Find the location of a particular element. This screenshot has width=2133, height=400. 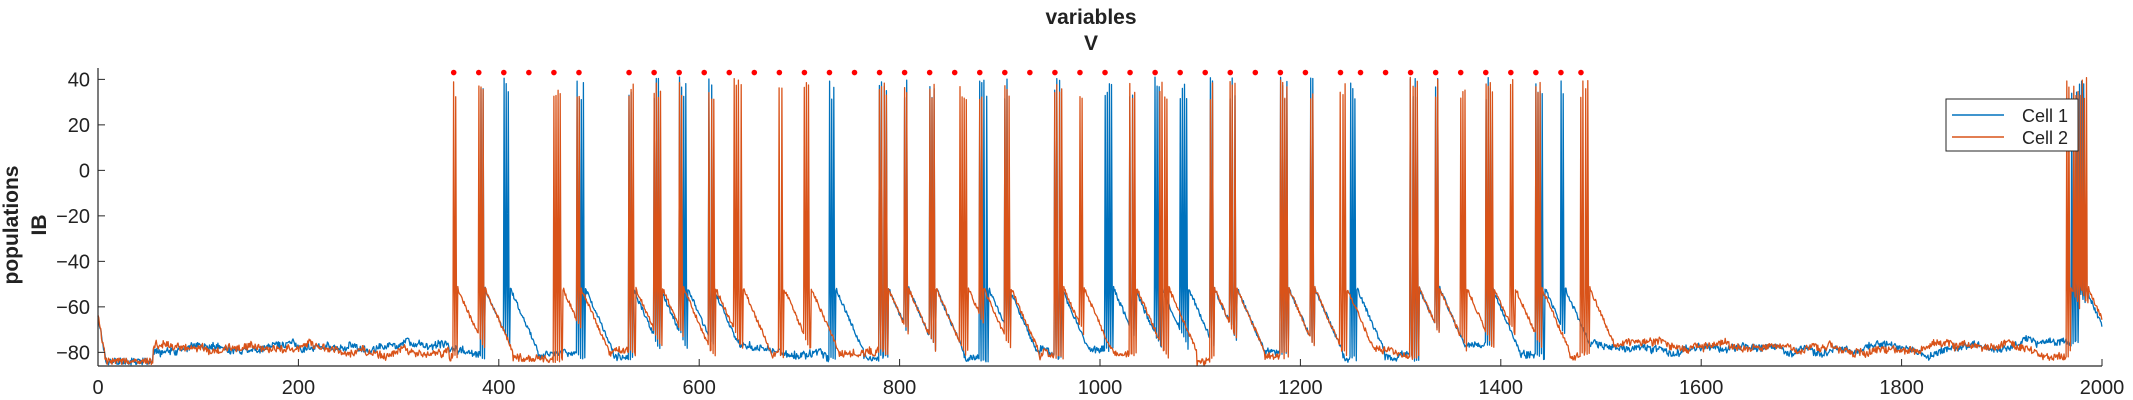

y-ticks: −80 −60 −40 −20 0 20 40 is located at coordinates (80, 216).